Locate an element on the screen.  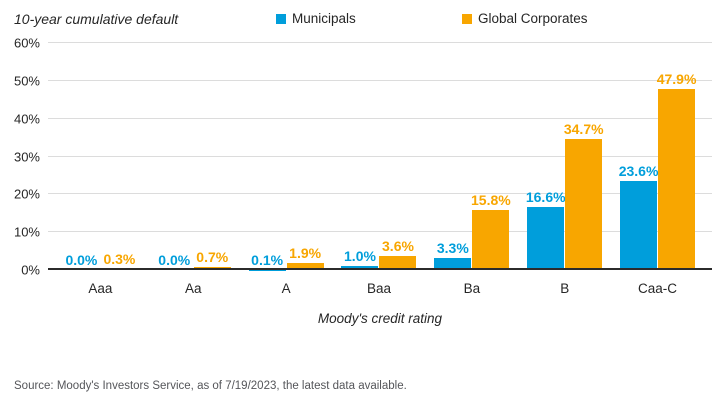
y-tick-label-20: 20% is located at coordinates (26, 194).